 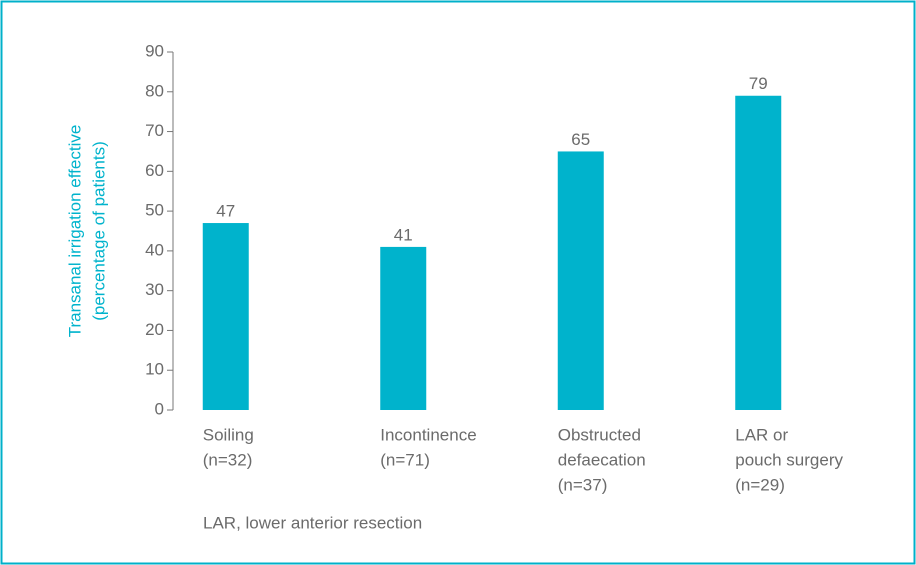 What do you see at coordinates (760, 484) in the screenshot?
I see `x-tick-label: (n=29)` at bounding box center [760, 484].